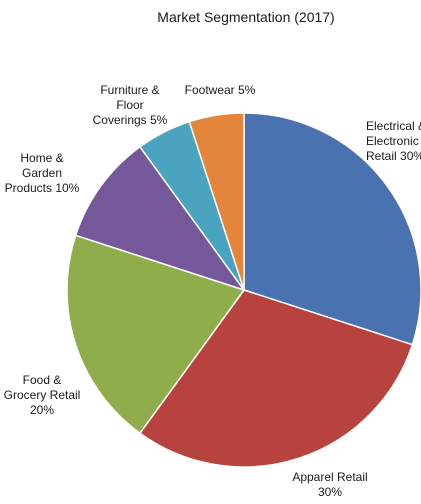 This screenshot has height=504, width=421. I want to click on slice-label: Electrical & Electronic Retail 30%, so click(393, 141).